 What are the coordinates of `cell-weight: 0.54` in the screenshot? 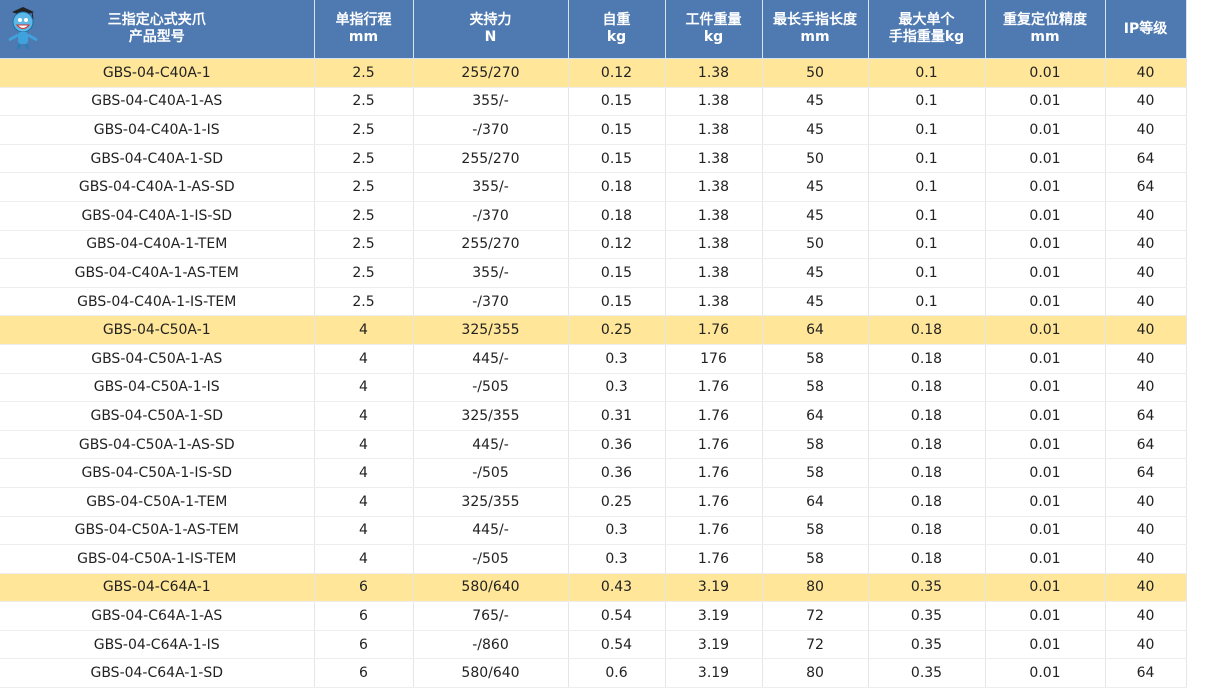 It's located at (617, 616).